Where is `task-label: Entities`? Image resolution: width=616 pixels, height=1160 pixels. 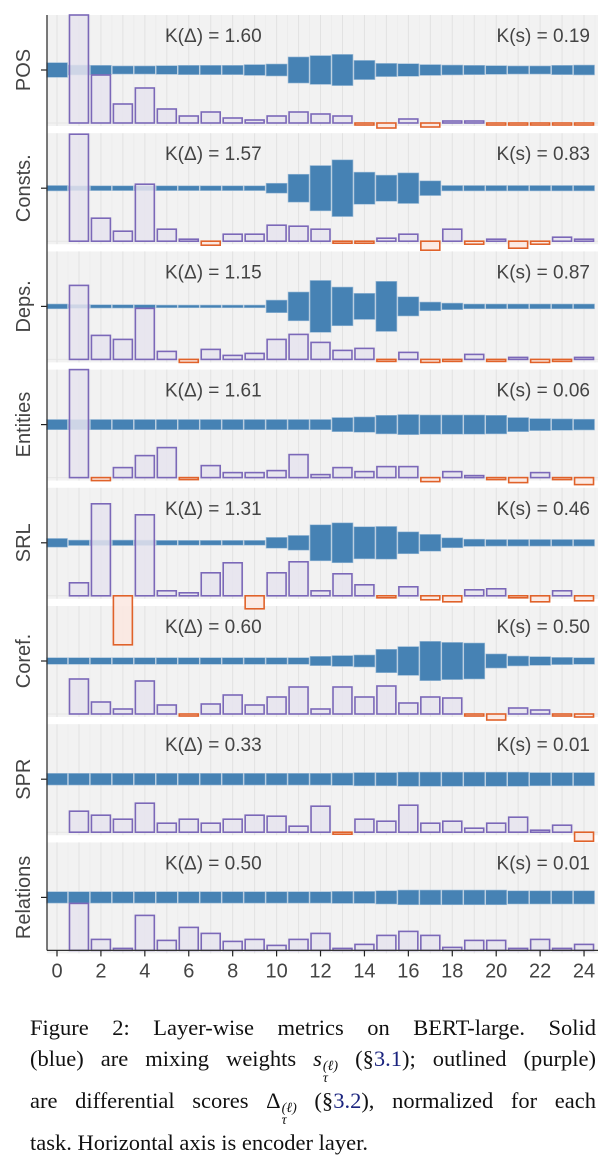 task-label: Entities is located at coordinates (24, 425).